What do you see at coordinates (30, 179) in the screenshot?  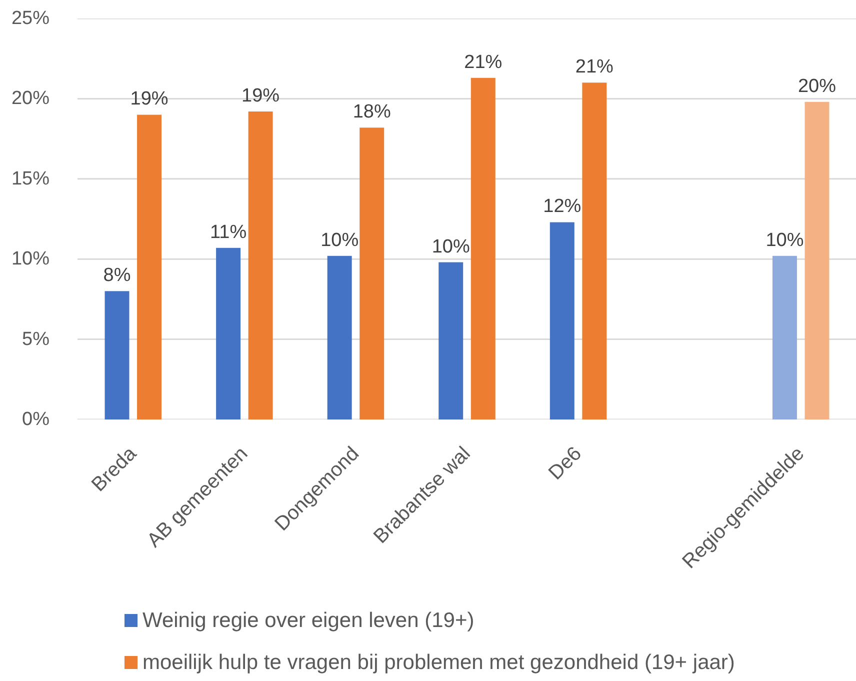 I see `y-tick-label: 15%` at bounding box center [30, 179].